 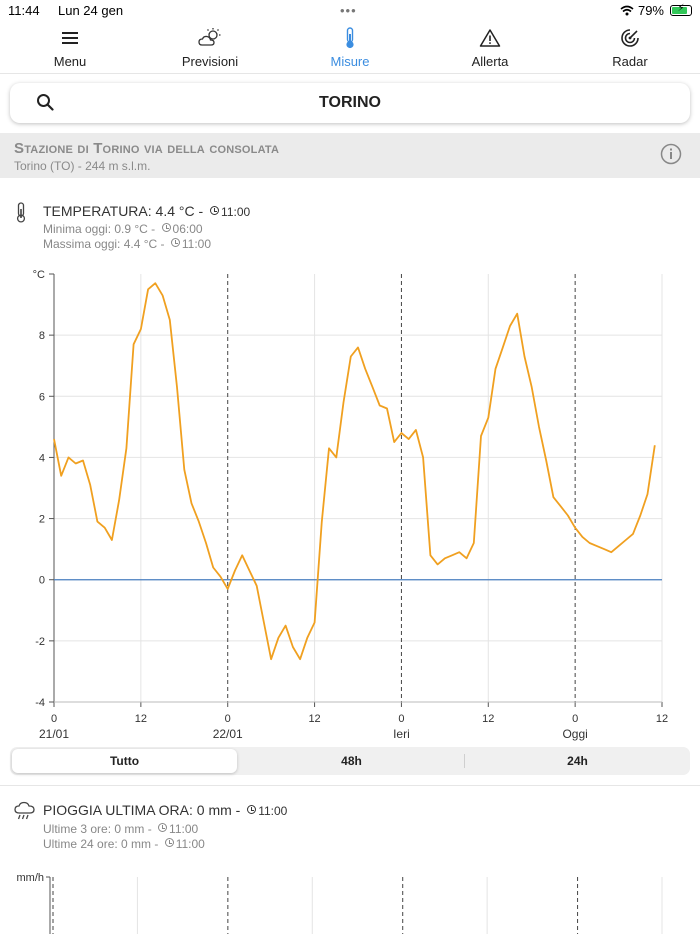 I want to click on battery-icon: ⚡, so click(x=681, y=9).